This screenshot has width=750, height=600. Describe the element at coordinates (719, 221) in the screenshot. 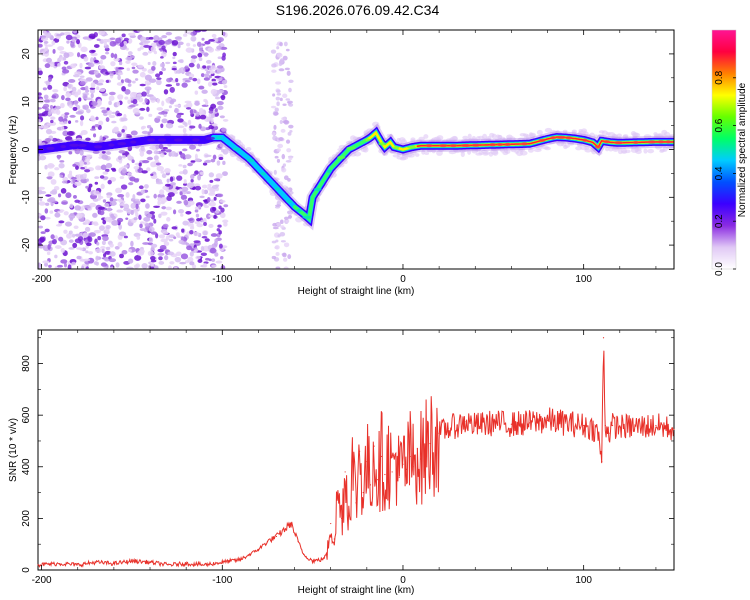

I see `colorbar-tick-label: 0.2` at that location.